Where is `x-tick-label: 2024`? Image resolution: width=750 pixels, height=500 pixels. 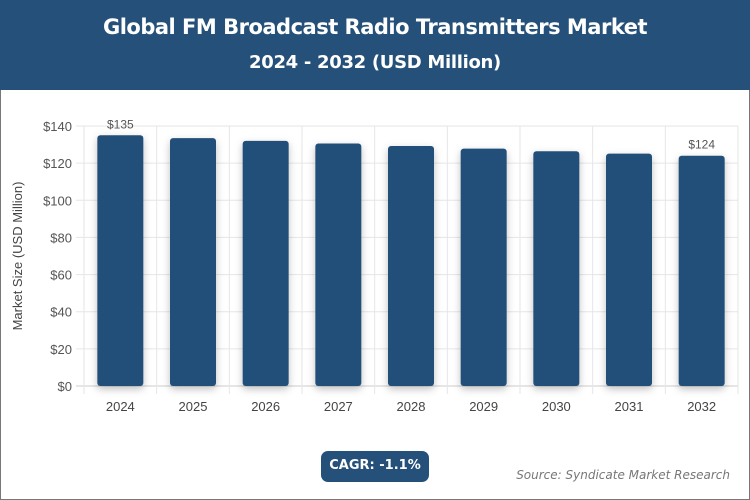 x-tick-label: 2024 is located at coordinates (120, 406).